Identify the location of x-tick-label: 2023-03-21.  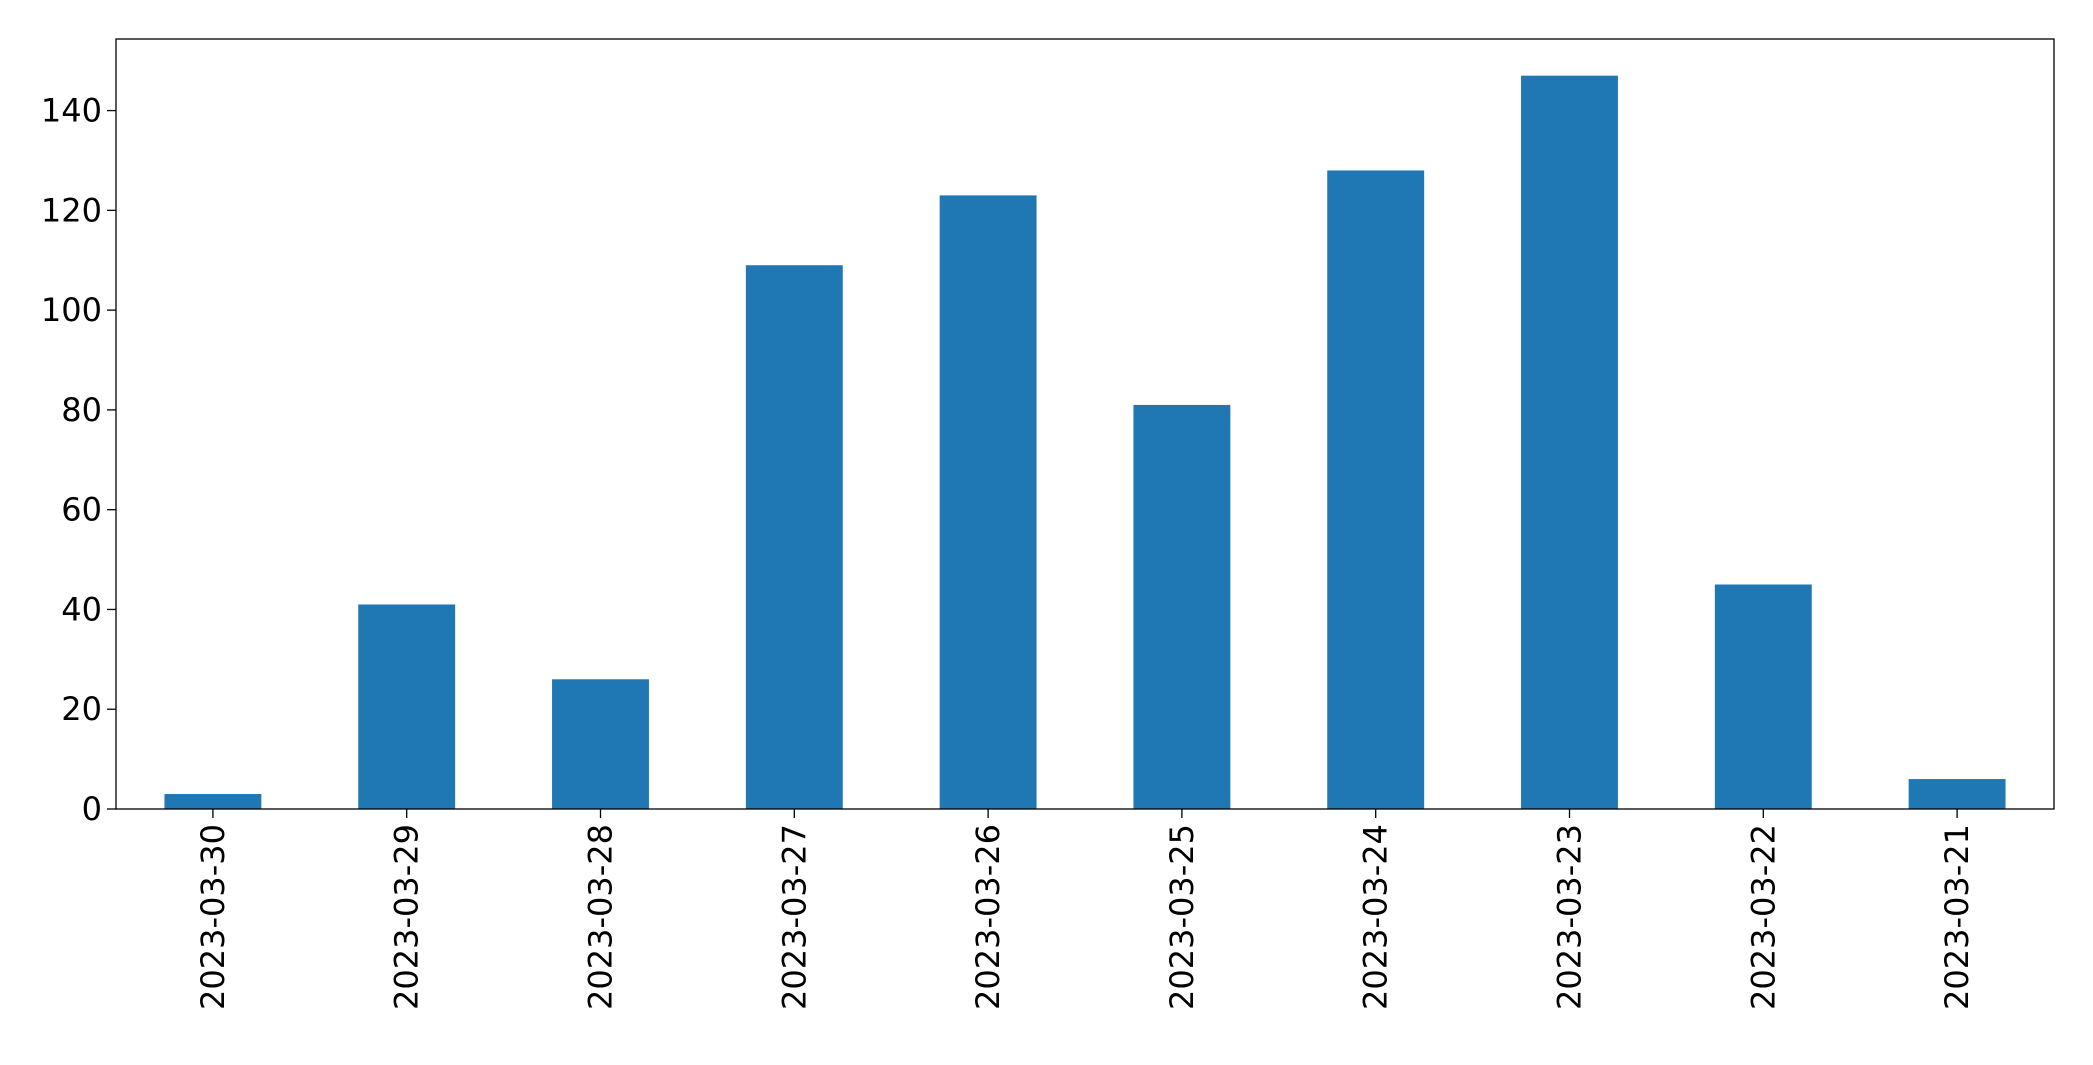
(1957, 917).